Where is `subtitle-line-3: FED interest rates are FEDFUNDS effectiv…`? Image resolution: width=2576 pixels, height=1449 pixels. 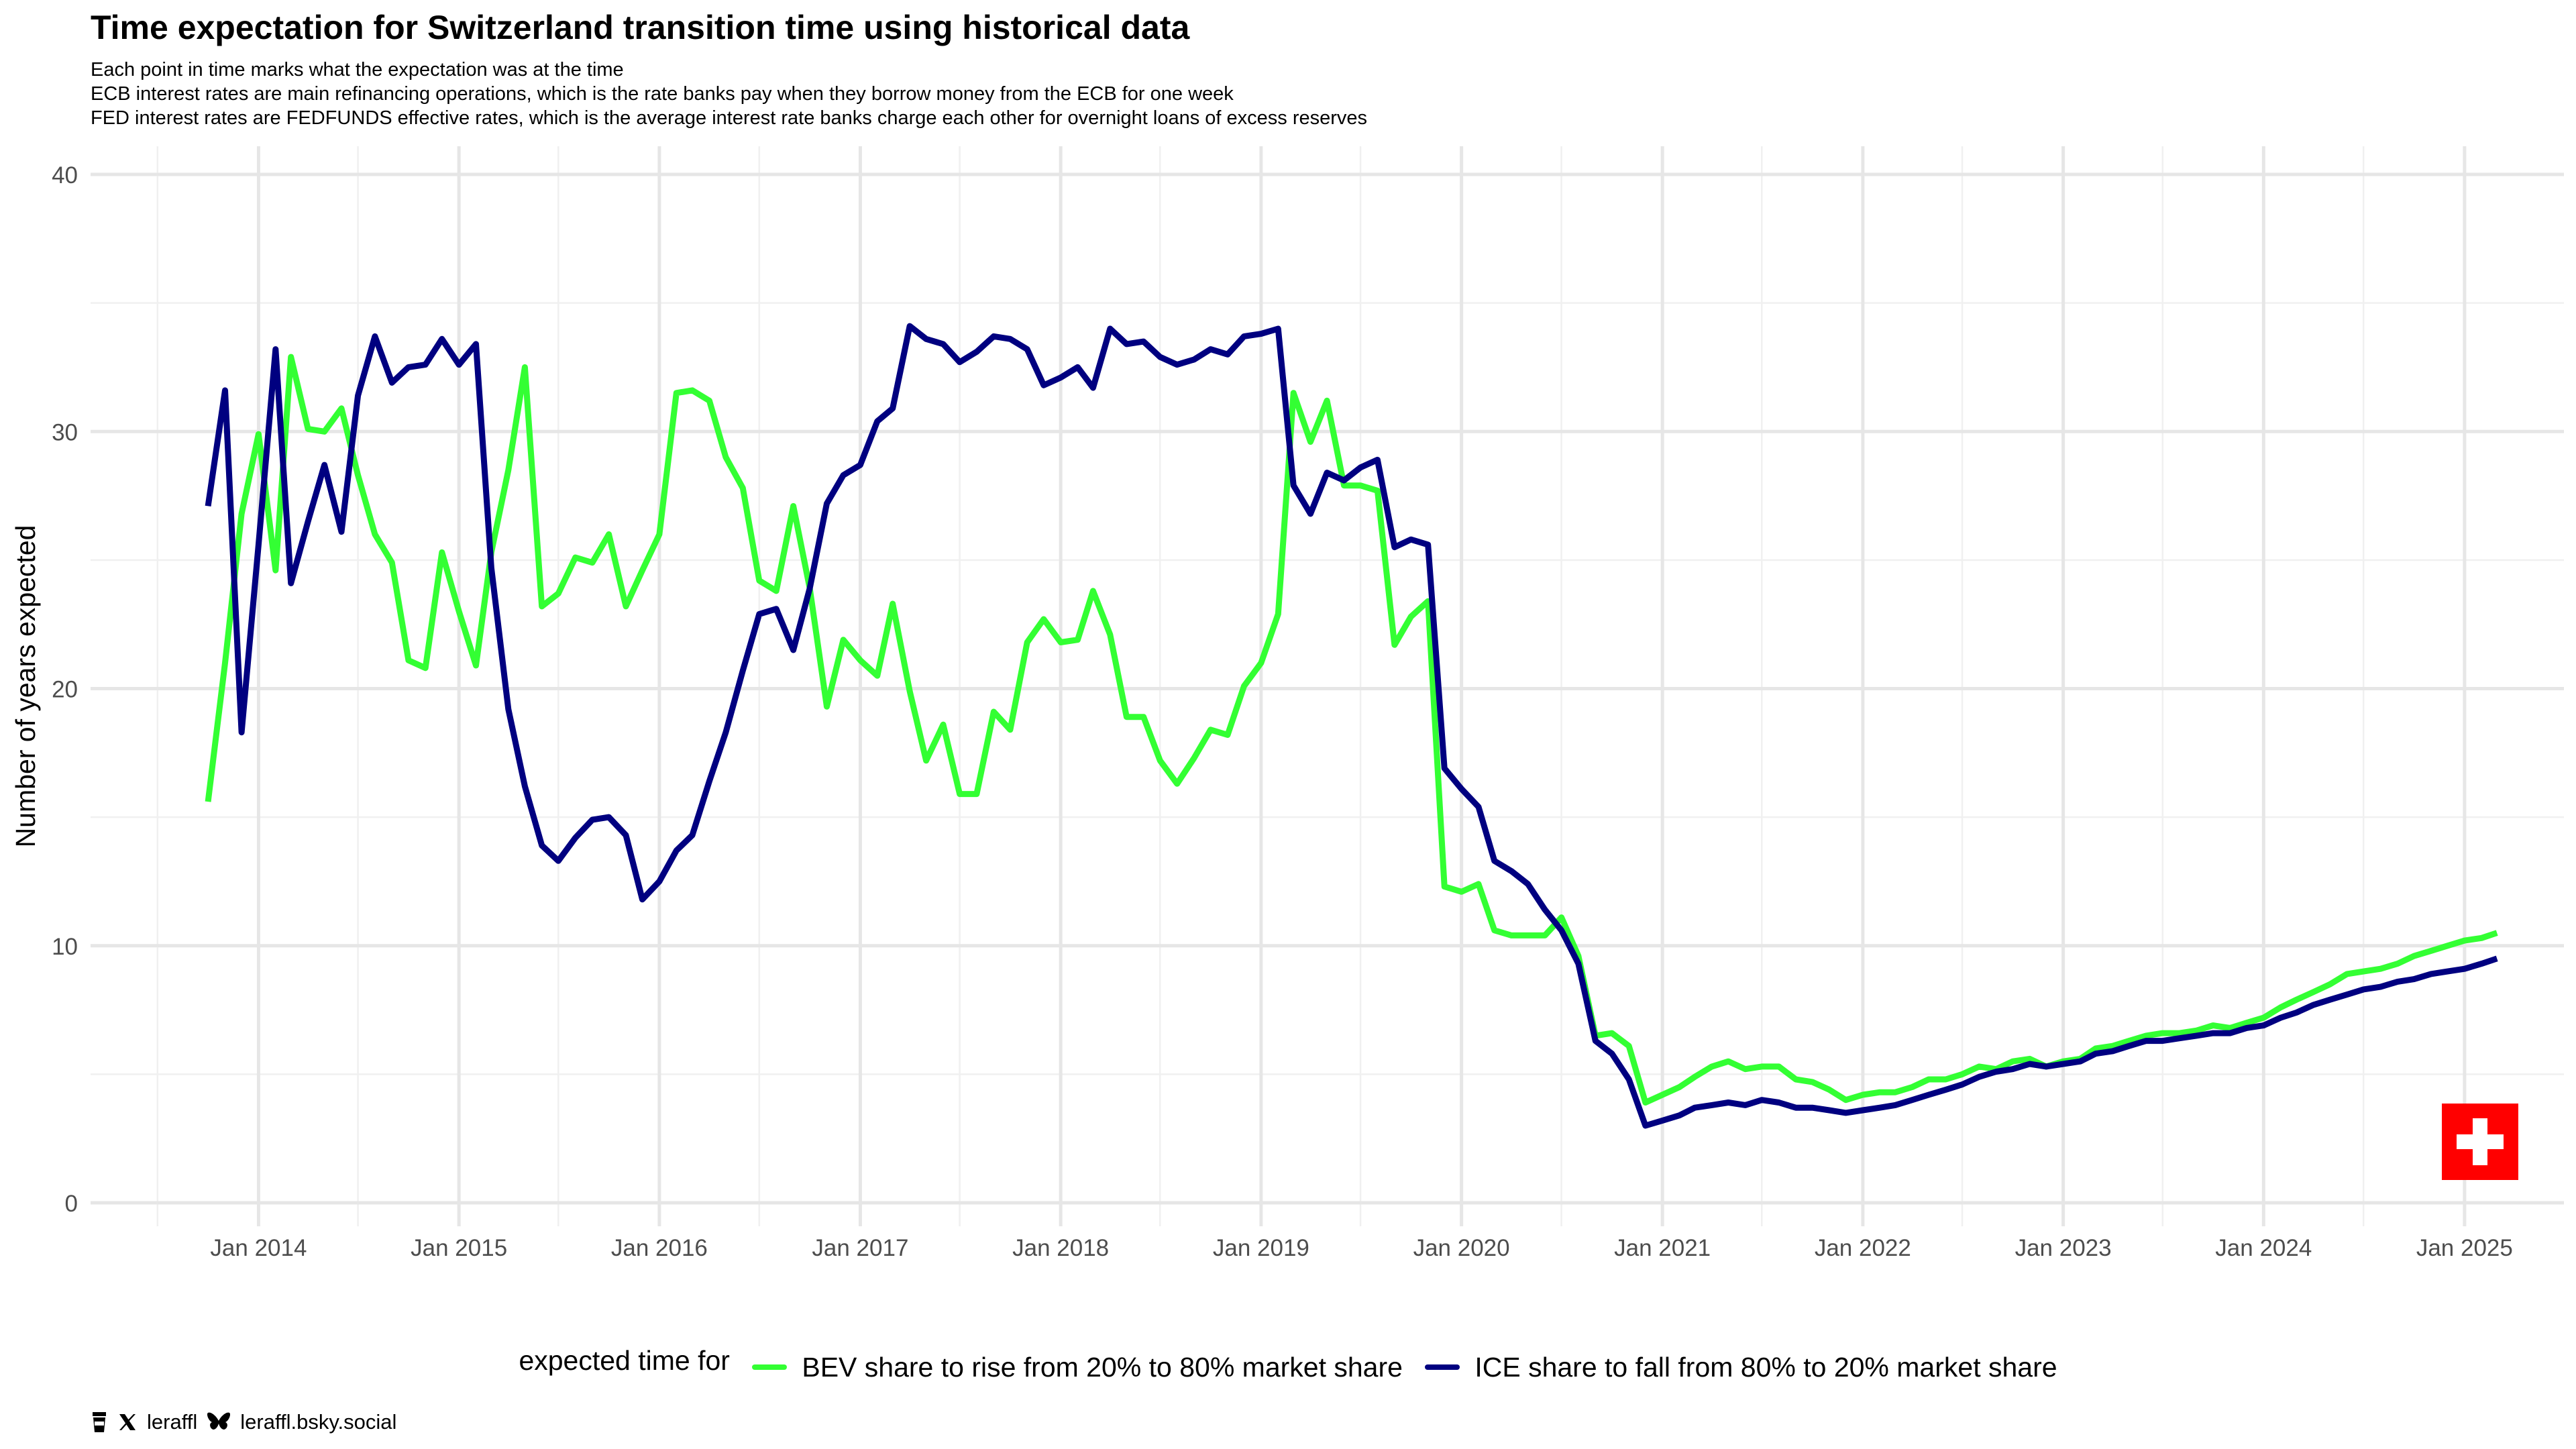
subtitle-line-3: FED interest rates are FEDFUNDS effectiv… is located at coordinates (729, 118).